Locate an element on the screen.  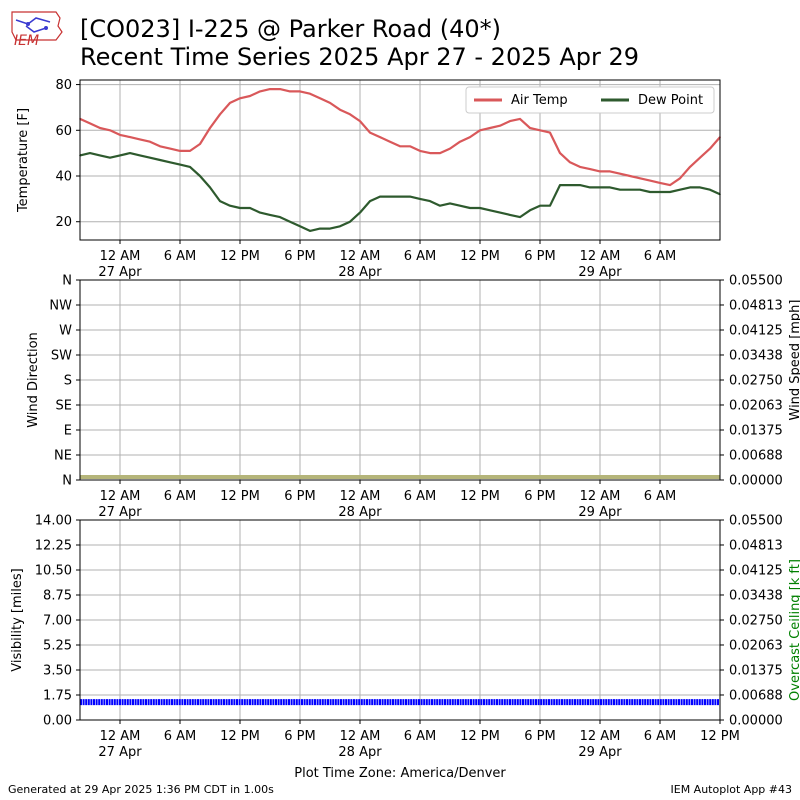
y-tick-label: 7.00 is located at coordinates (57, 621).